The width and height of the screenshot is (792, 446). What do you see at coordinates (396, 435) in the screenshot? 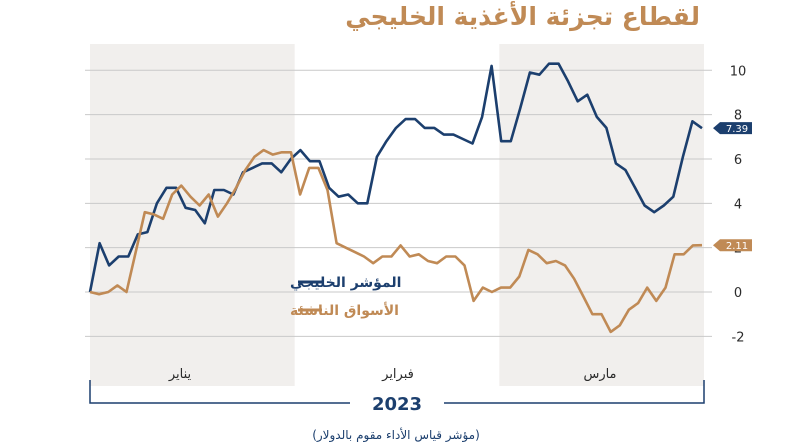
I see `footnote: (مؤشر قياس الأداء مقوم بالدولار)` at bounding box center [396, 435].